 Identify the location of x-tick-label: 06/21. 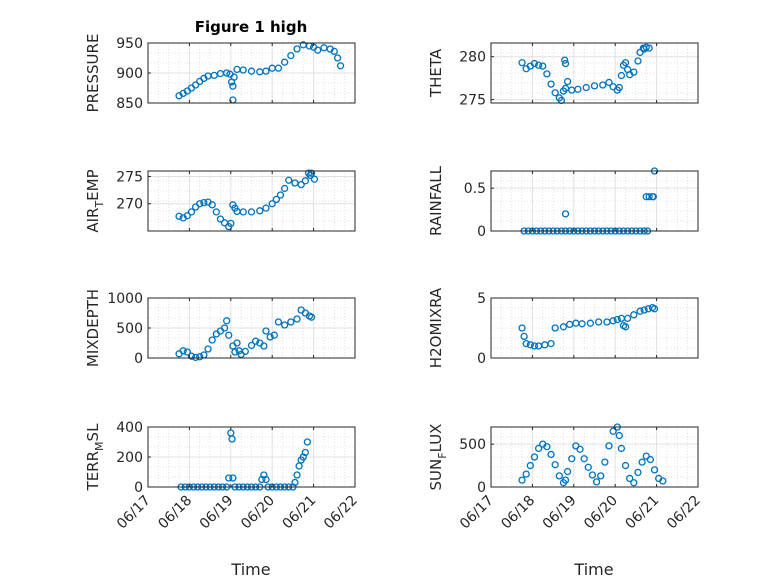
(300, 513).